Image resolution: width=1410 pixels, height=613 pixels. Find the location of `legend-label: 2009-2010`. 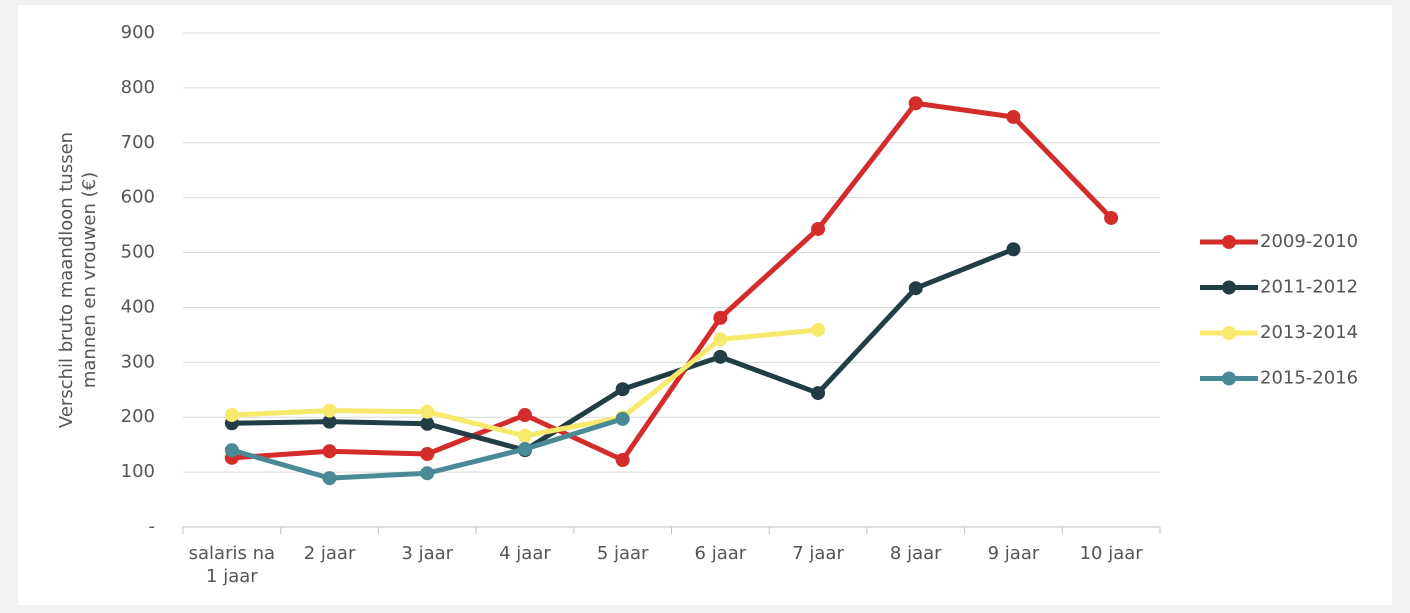

legend-label: 2009-2010 is located at coordinates (1309, 241).